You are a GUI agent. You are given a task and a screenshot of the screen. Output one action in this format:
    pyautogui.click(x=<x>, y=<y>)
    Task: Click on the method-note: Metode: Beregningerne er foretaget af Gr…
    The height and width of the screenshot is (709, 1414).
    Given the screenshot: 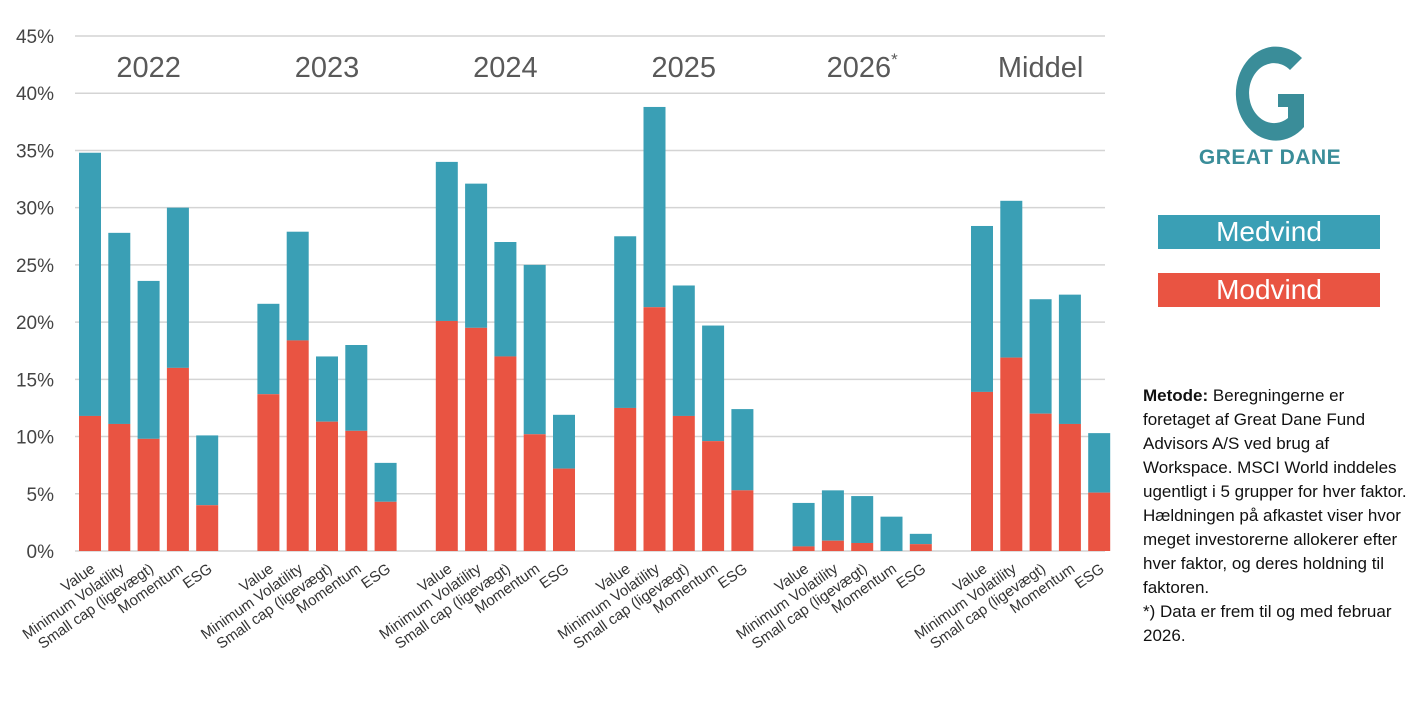 What is the action you would take?
    pyautogui.click(x=1278, y=516)
    